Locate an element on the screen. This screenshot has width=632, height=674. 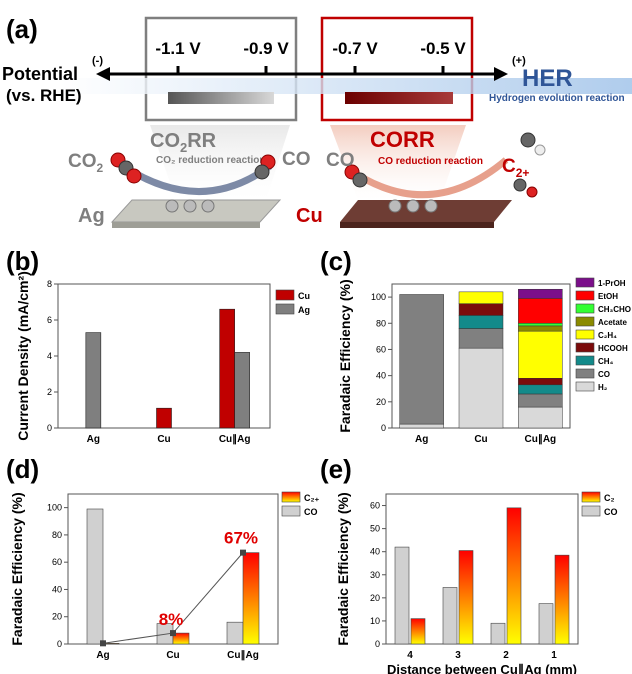
corr-description: CO reduction reaction is located at coordinates (430, 161).